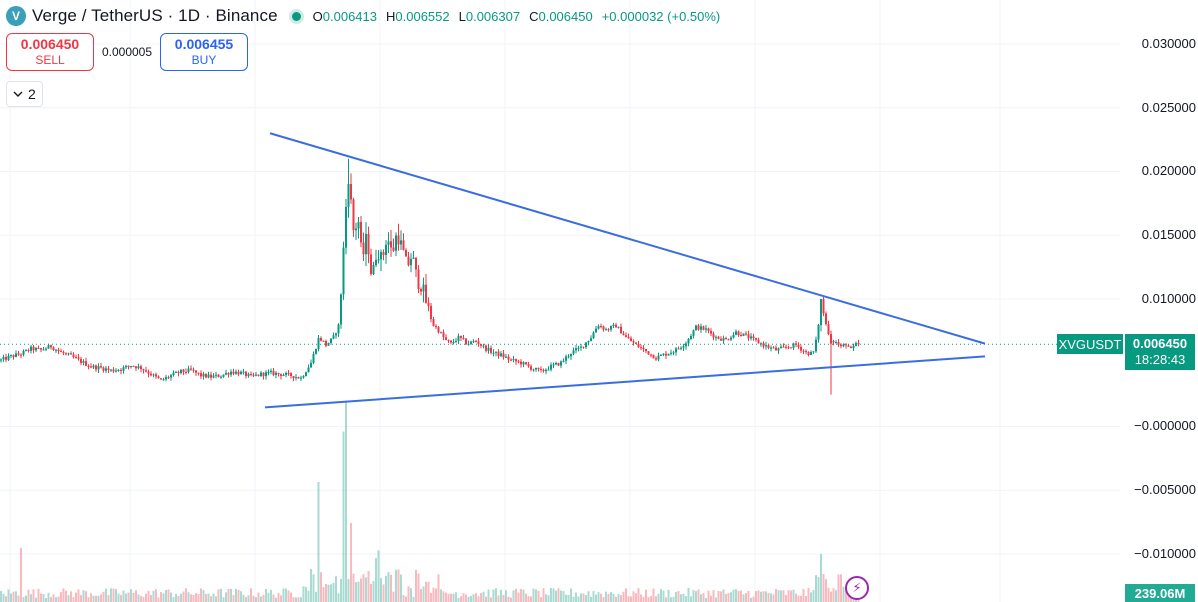 The image size is (1198, 602). What do you see at coordinates (1160, 359) in the screenshot?
I see `bar-countdown: 18:28:43` at bounding box center [1160, 359].